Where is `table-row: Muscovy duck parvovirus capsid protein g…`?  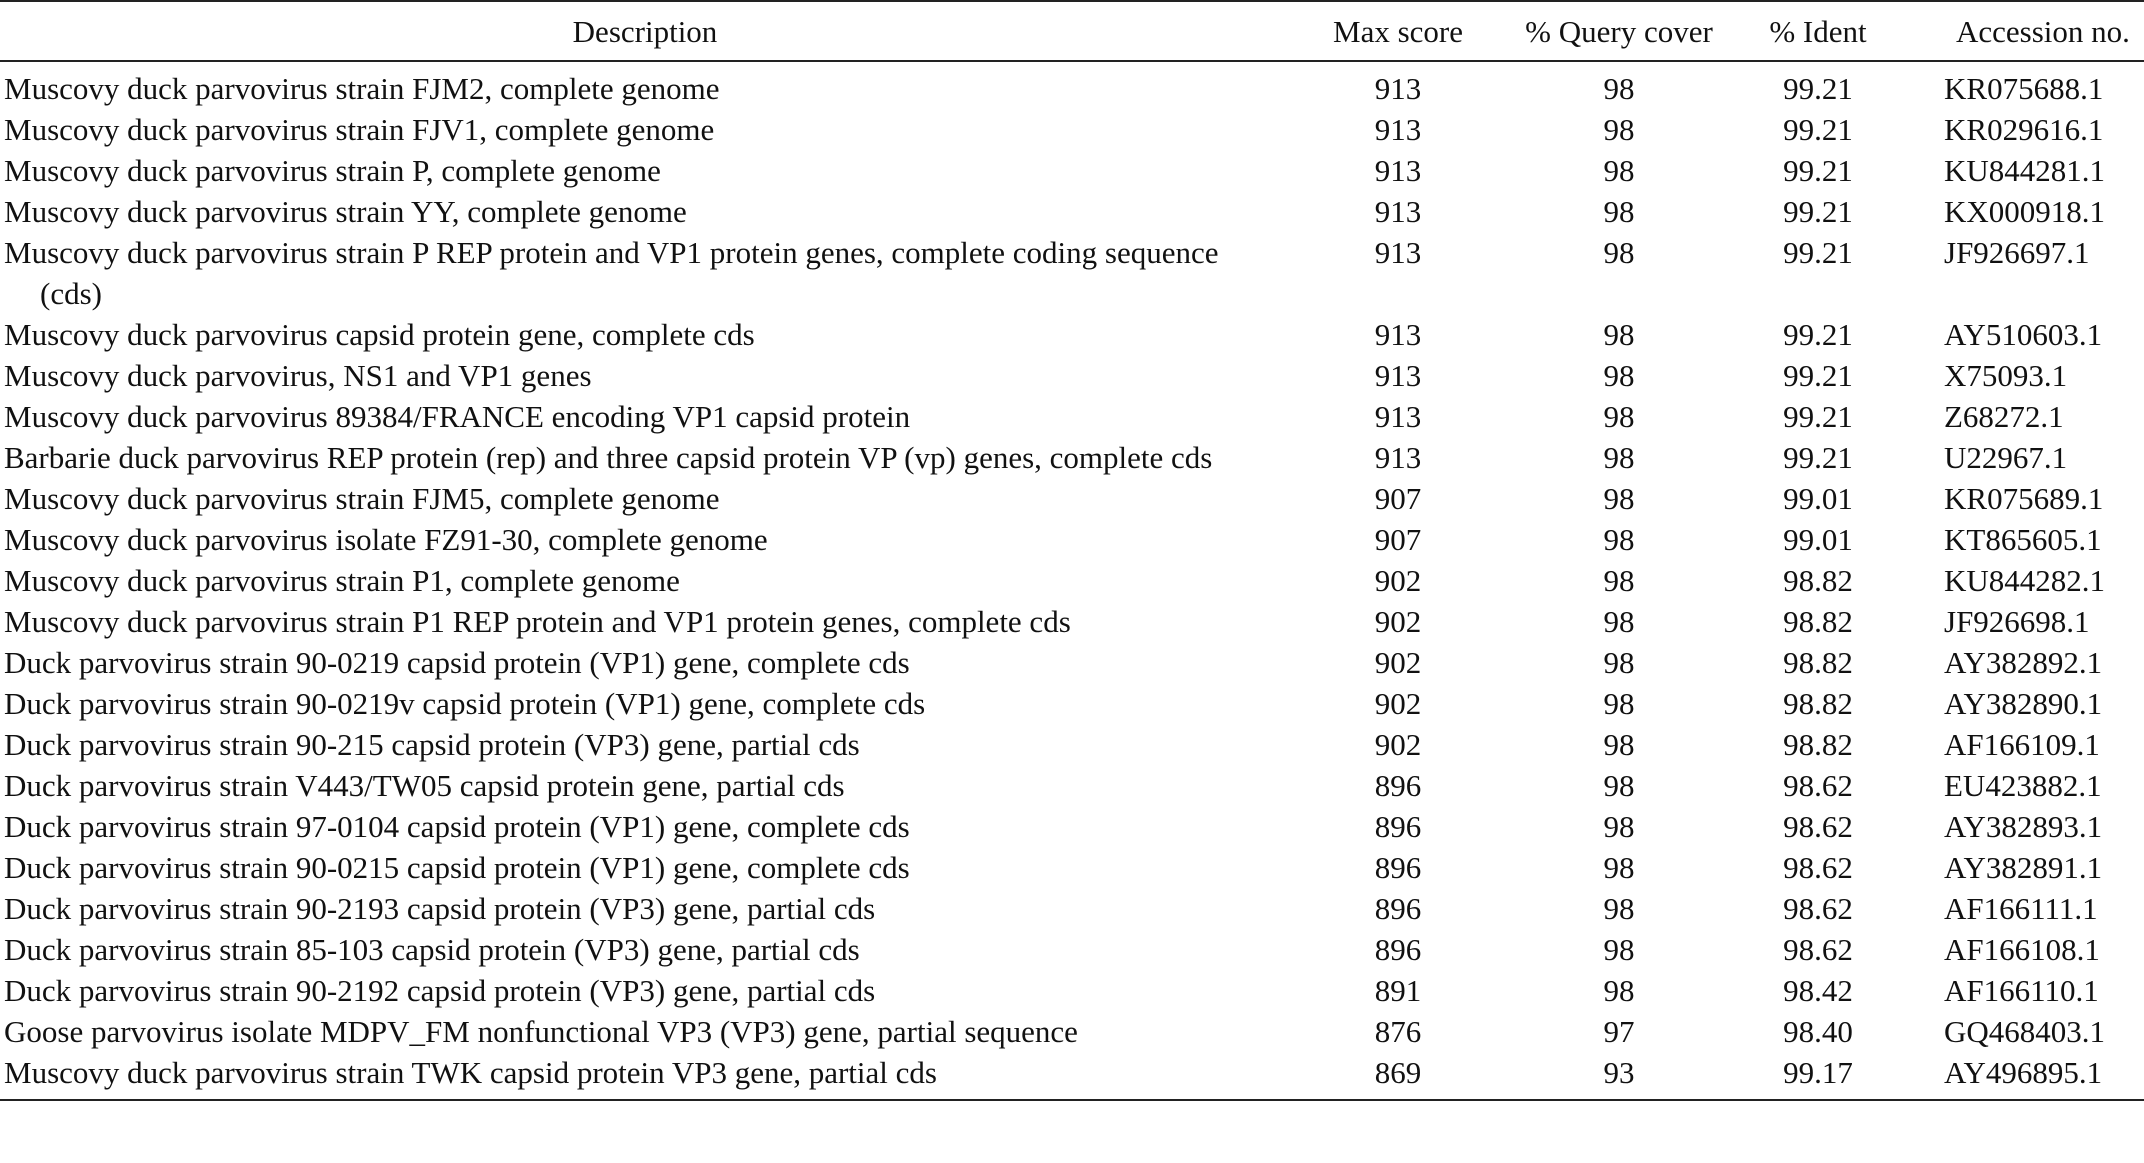 table-row: Muscovy duck parvovirus capsid protein g… is located at coordinates (1072, 334).